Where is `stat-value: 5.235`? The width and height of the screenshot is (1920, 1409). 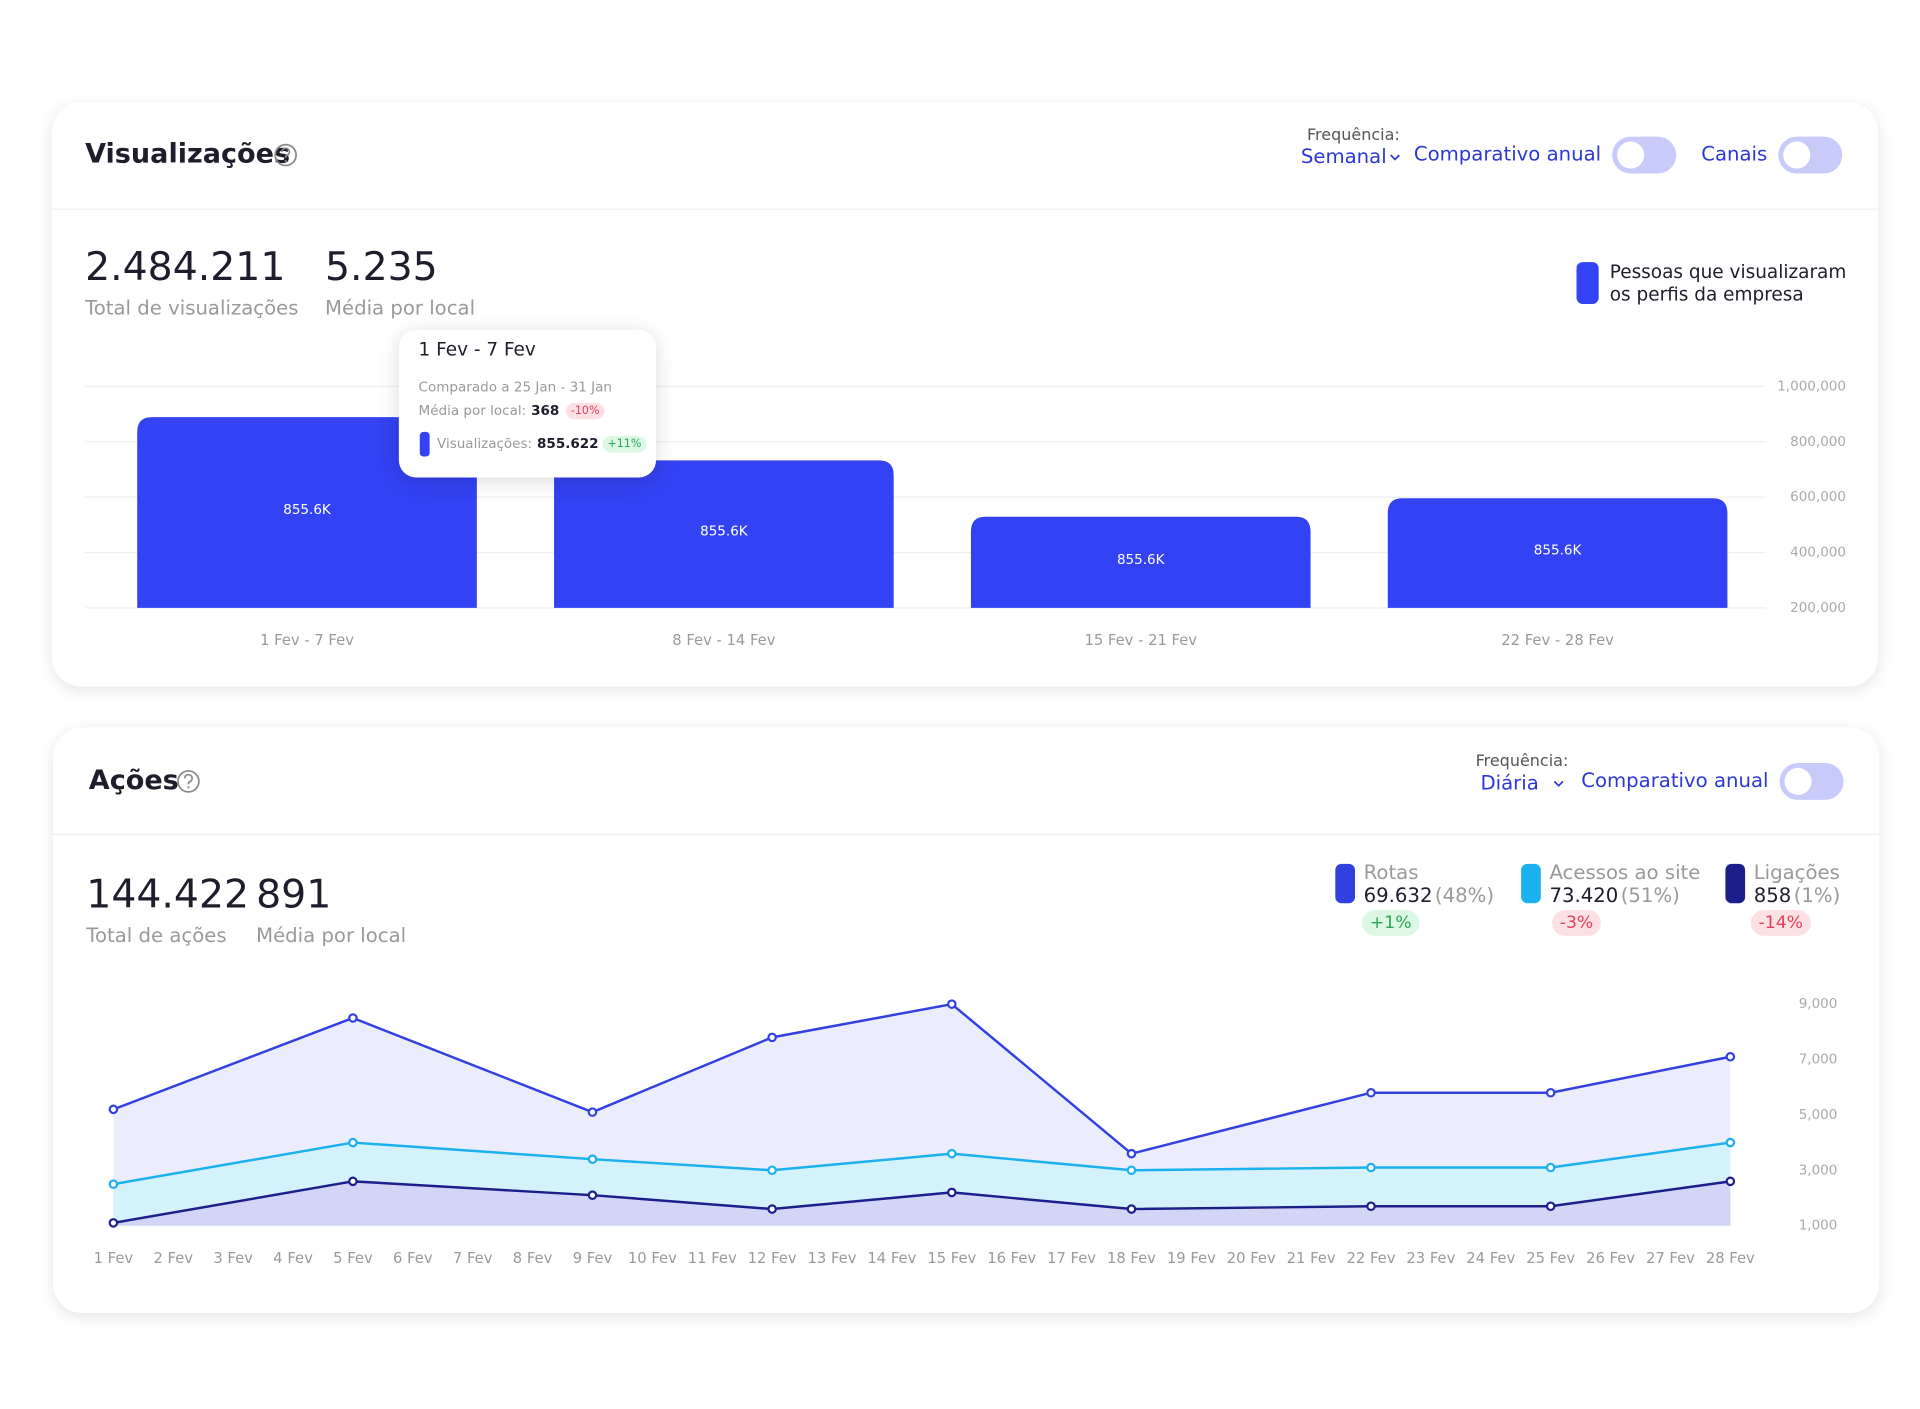 stat-value: 5.235 is located at coordinates (381, 267).